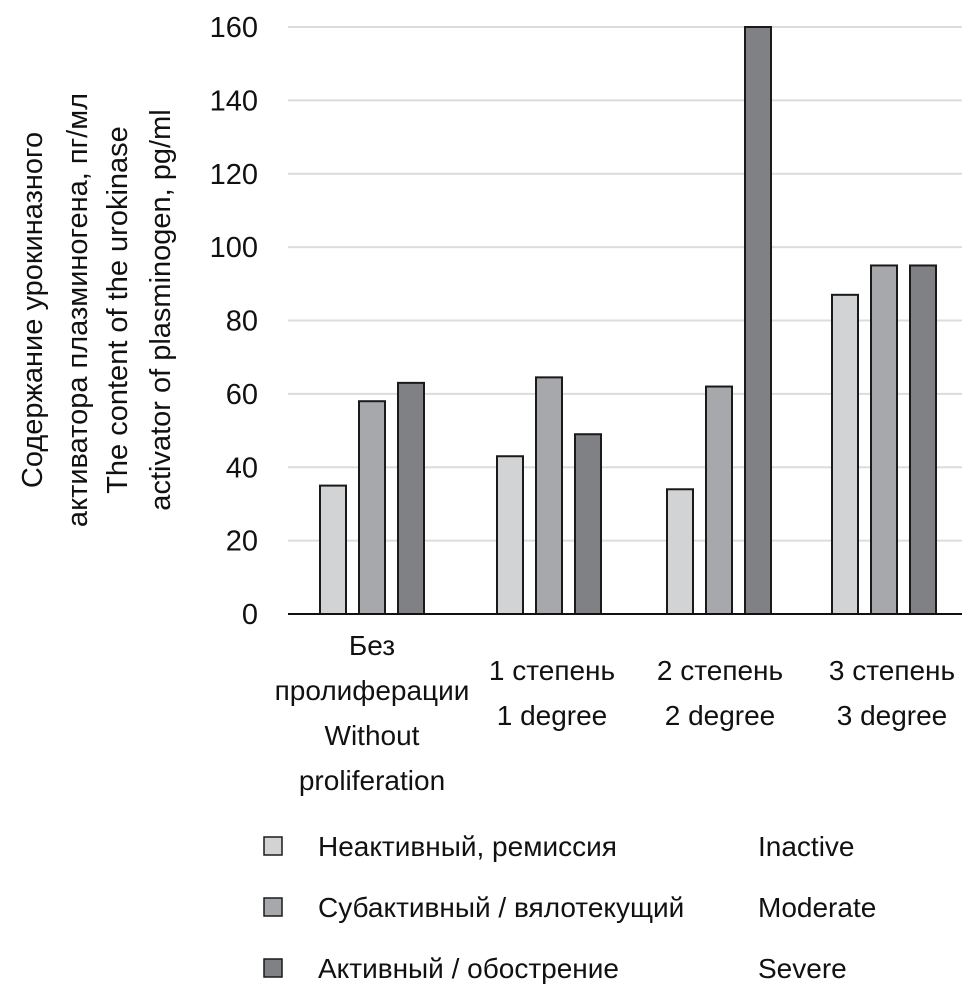 This screenshot has width=973, height=996. I want to click on y-axis-title-line: activator of plasminogen, pg/ml, so click(161, 309).